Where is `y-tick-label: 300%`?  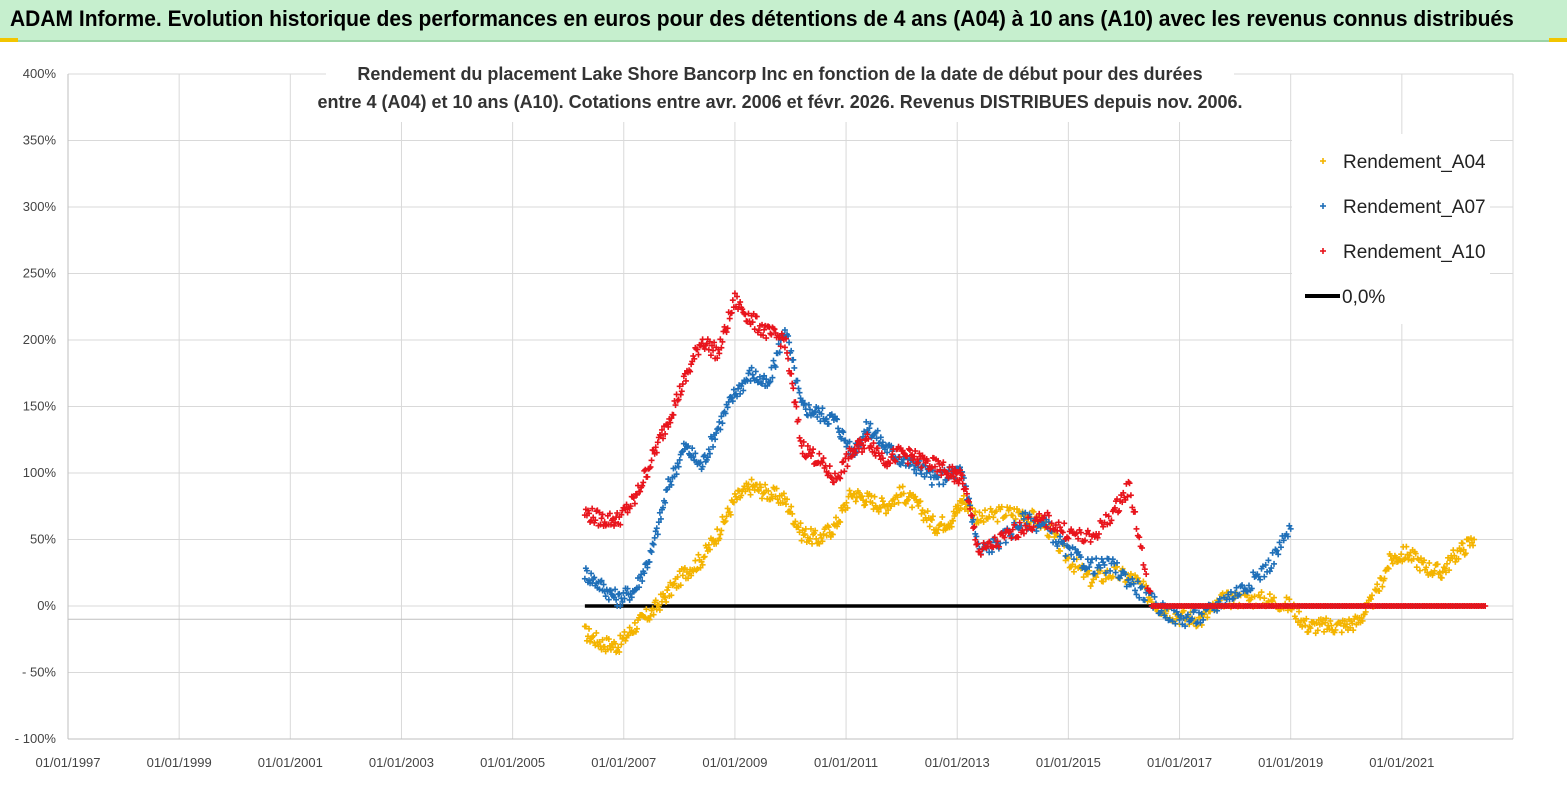 y-tick-label: 300% is located at coordinates (40, 206).